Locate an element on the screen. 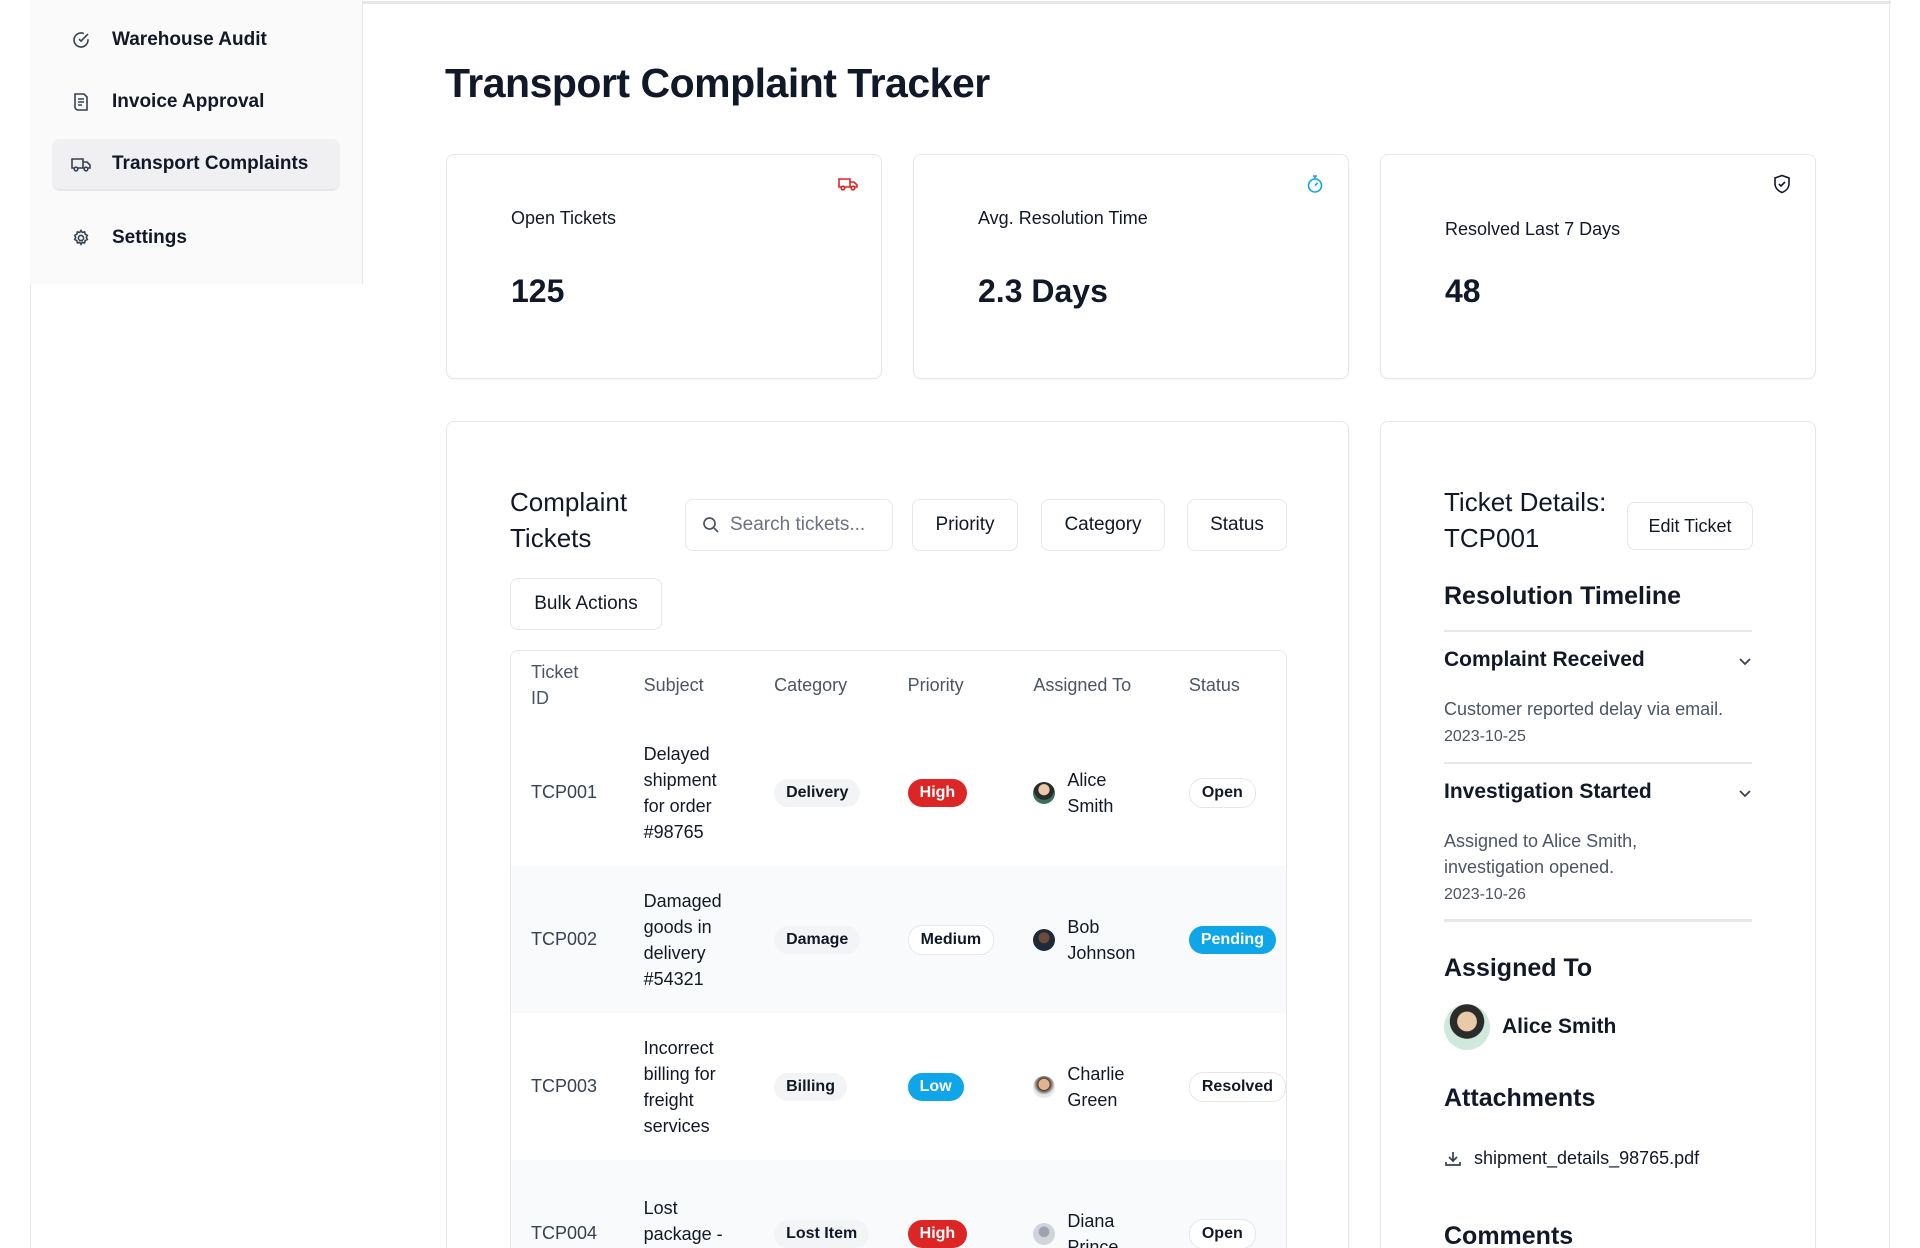 This screenshot has height=1248, width=1920. sidebar-item-label: Warehouse Audit is located at coordinates (189, 39).